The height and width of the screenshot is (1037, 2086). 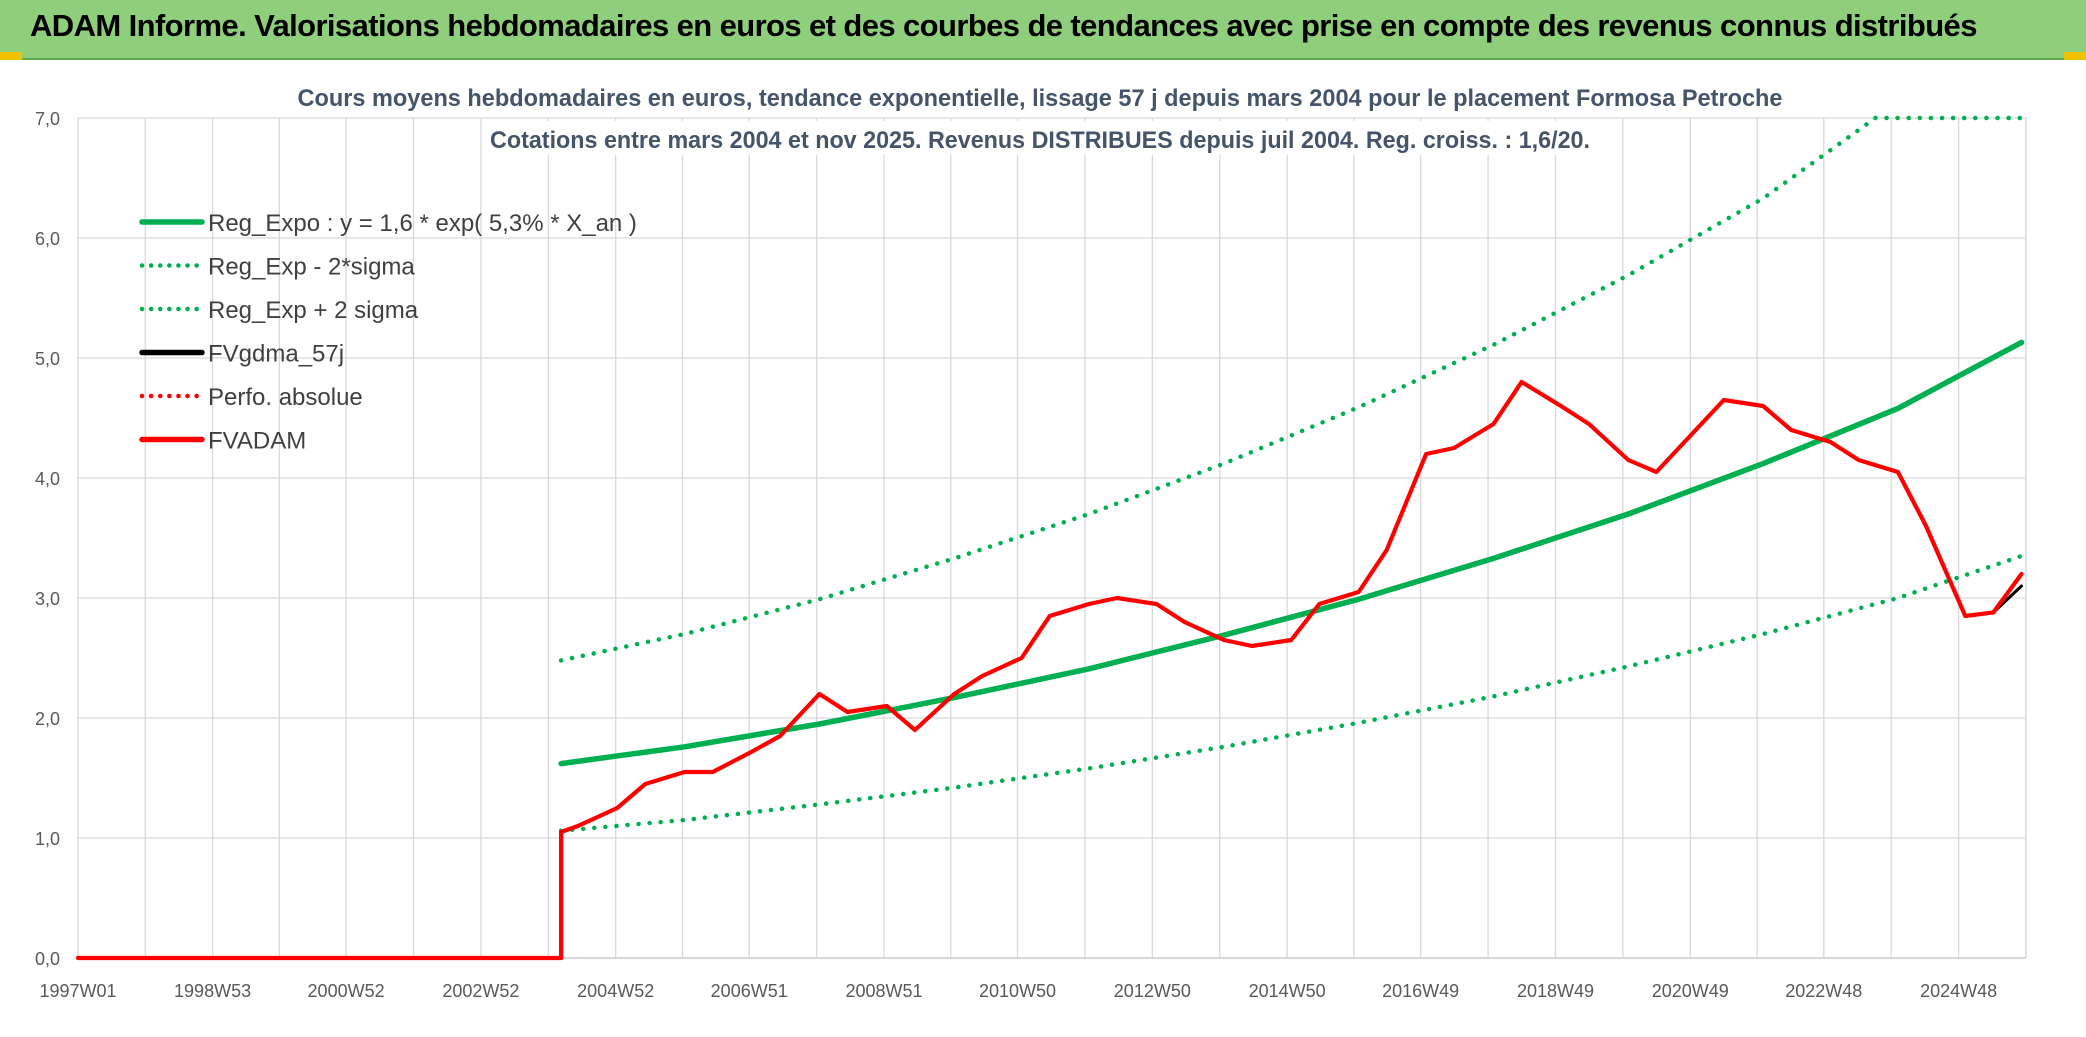 I want to click on y-tick-label: 7,0, so click(x=47, y=119).